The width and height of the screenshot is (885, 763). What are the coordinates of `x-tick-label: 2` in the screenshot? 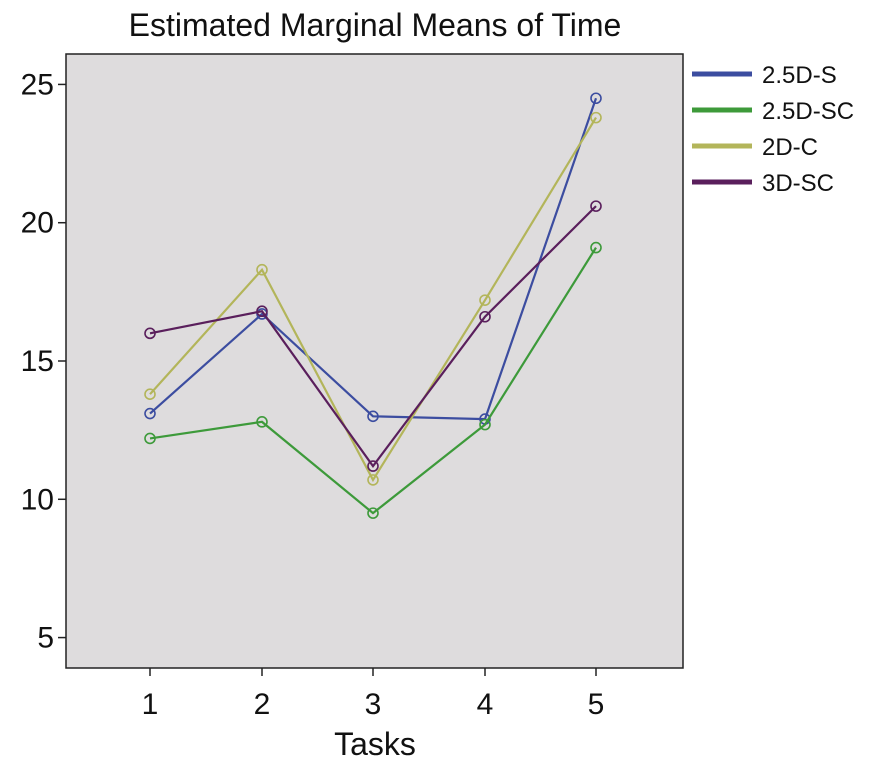 It's located at (262, 704).